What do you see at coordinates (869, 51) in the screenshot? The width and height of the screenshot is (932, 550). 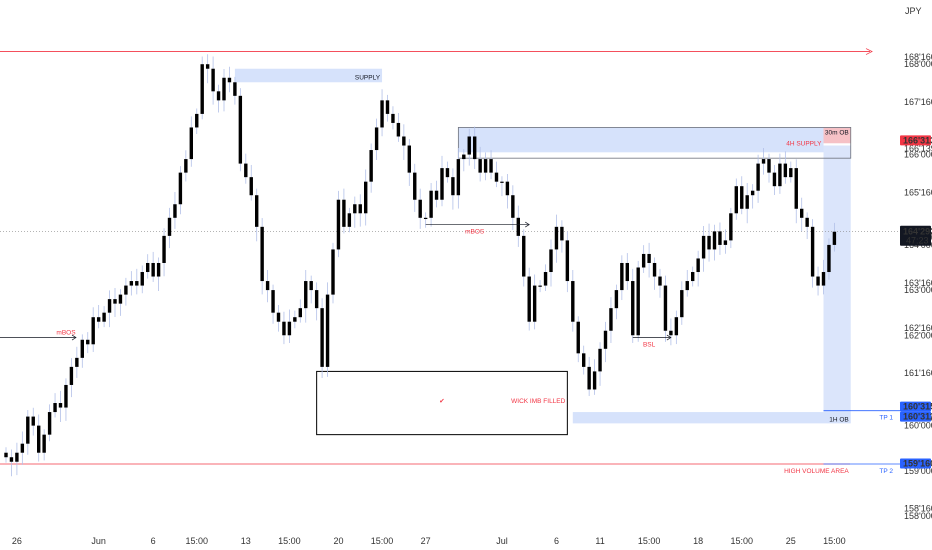 I see `level-arrow` at bounding box center [869, 51].